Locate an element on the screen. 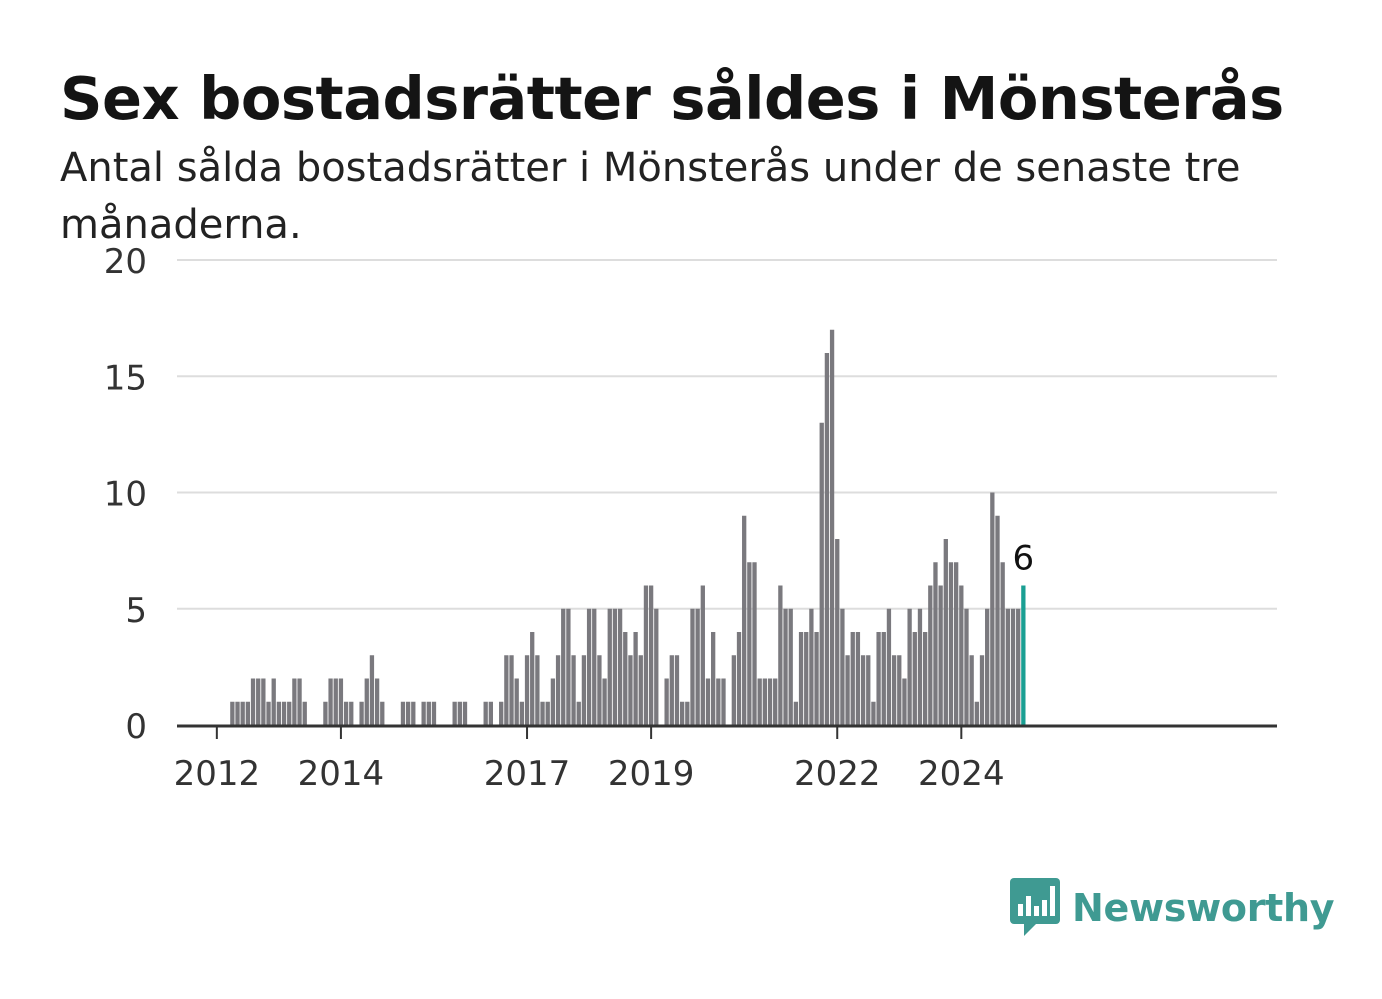 Image resolution: width=1382 pixels, height=999 pixels. data-labels: 6 is located at coordinates (1024, 559).